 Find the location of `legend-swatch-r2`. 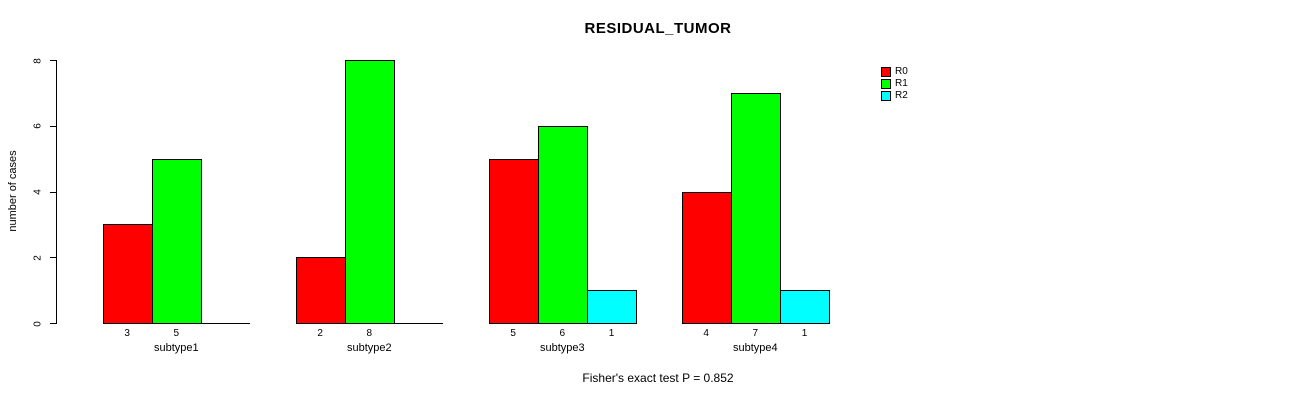

legend-swatch-r2 is located at coordinates (886, 96).